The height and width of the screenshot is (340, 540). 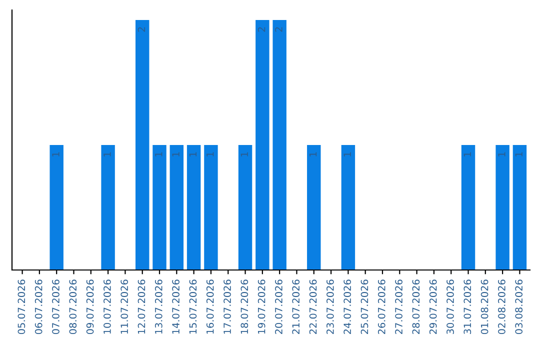 I want to click on x-tick-label: 11.07.2026, so click(x=124, y=307).